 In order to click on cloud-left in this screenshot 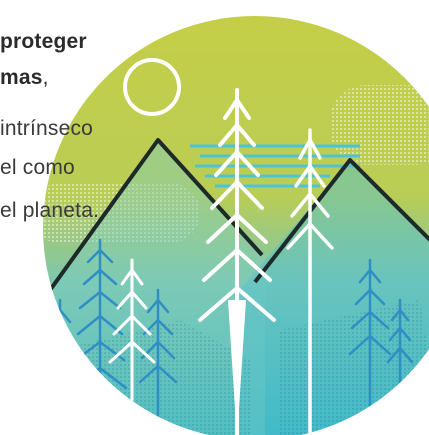, I will do `click(121, 213)`.